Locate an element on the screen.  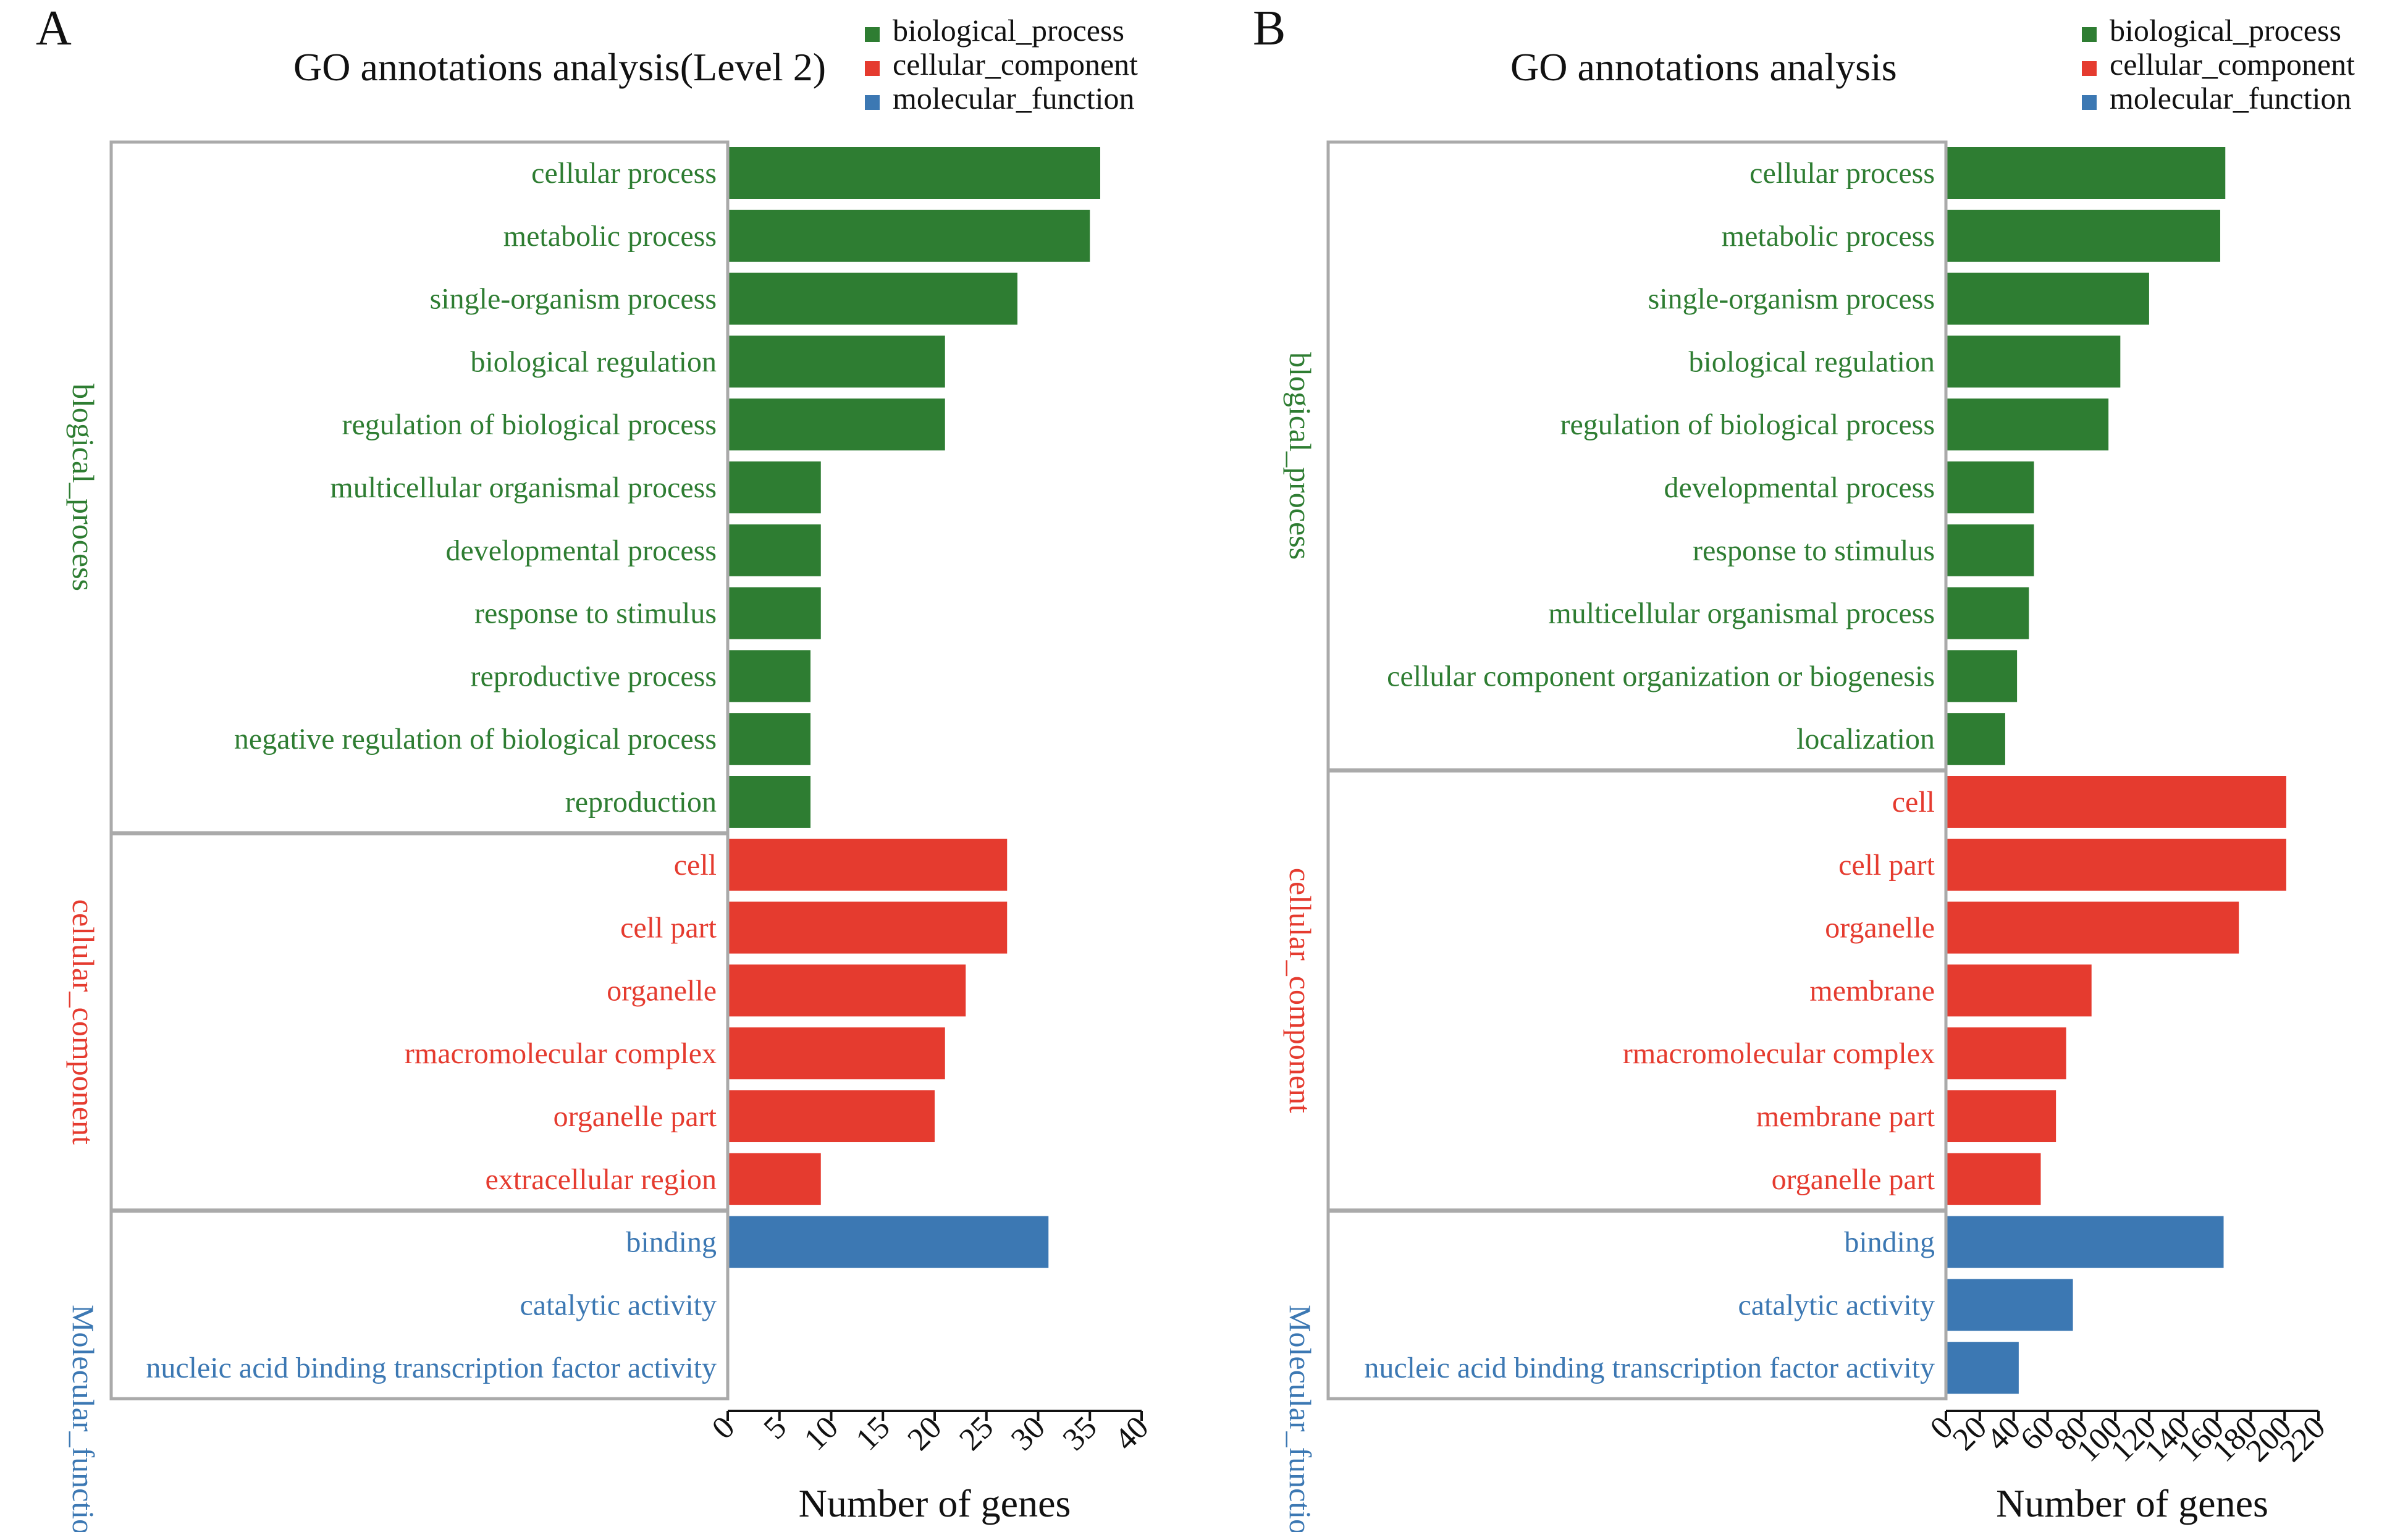
x-tick-label: 25 is located at coordinates (976, 1434).